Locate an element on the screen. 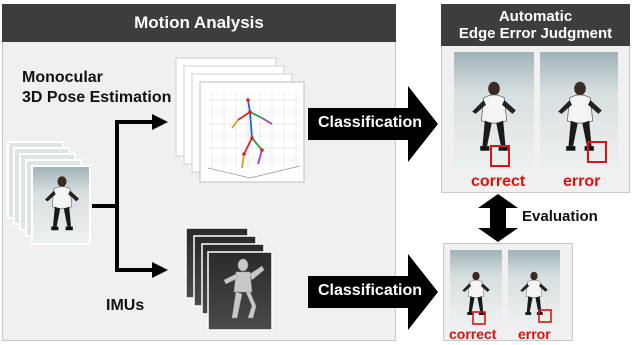  result-photo-top-correct is located at coordinates (494, 111).